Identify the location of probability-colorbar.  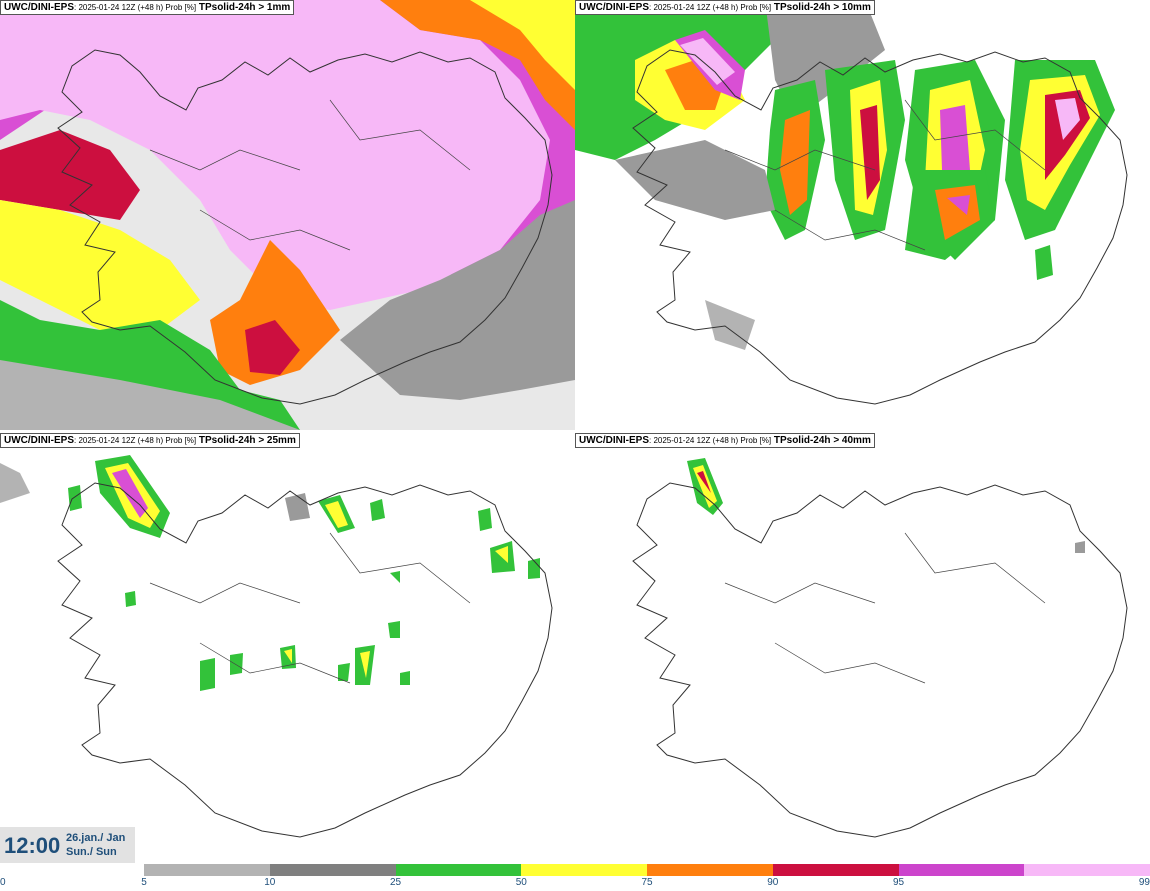
(647, 870).